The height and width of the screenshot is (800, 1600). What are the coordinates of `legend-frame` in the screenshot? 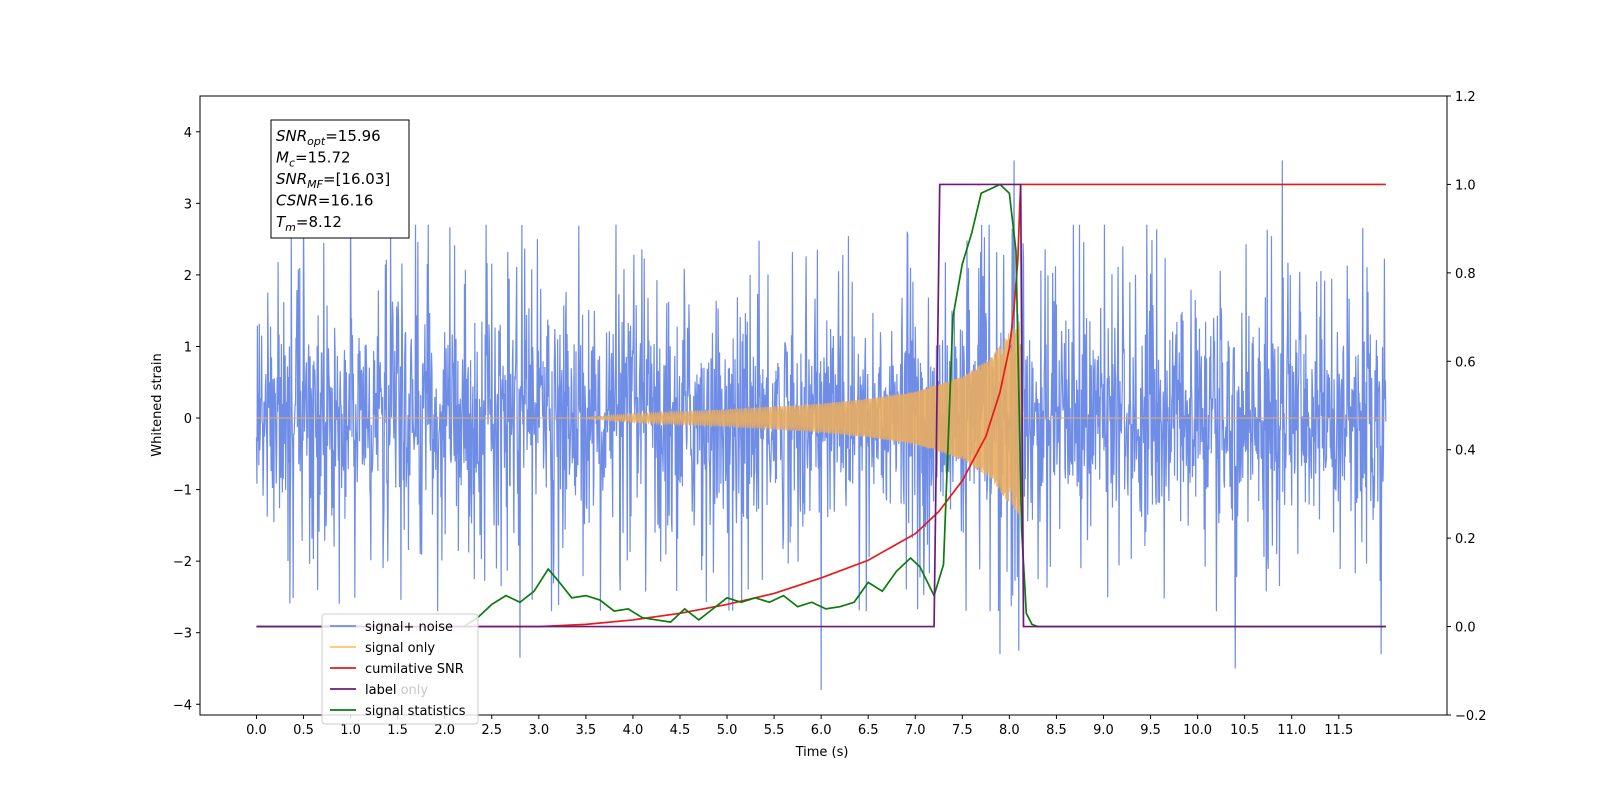 It's located at (400, 669).